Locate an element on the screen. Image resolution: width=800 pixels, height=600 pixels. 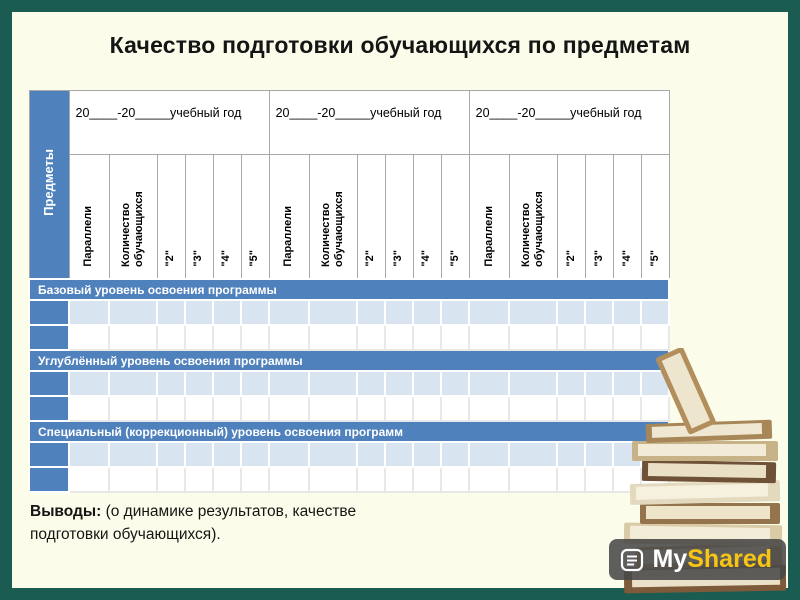
mark4-label: "4" is located at coordinates (626, 258).